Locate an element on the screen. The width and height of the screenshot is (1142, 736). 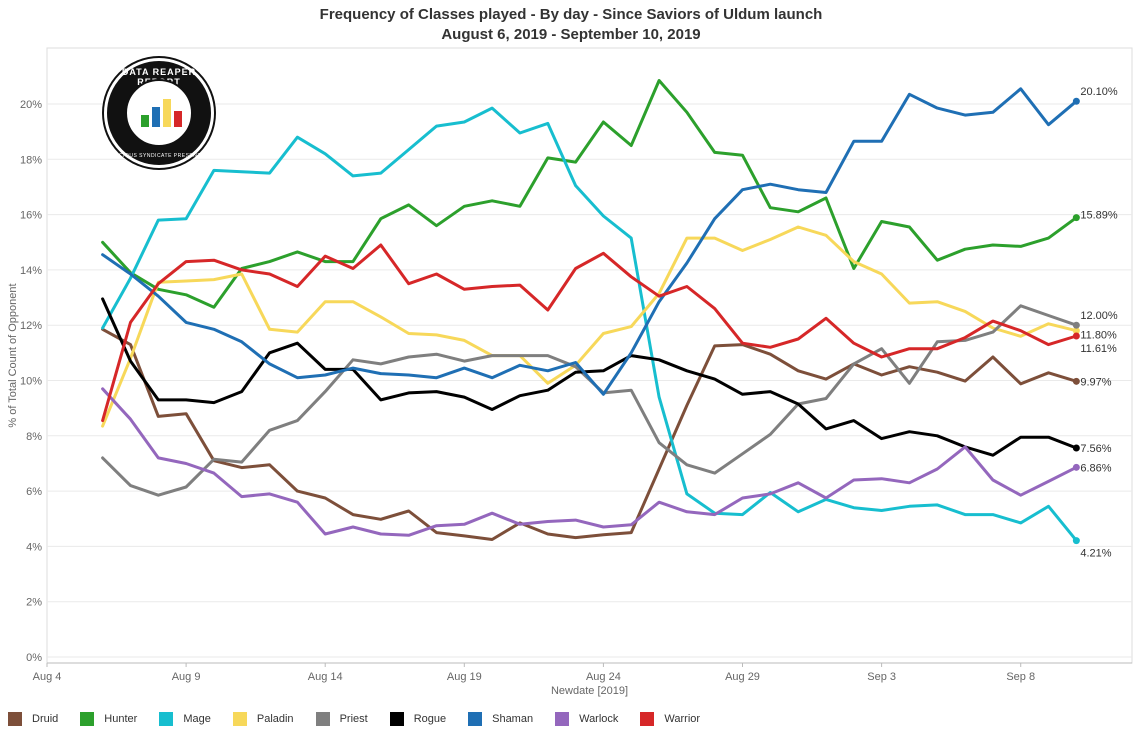
legend-item-priest: Priest is located at coordinates (341, 719).